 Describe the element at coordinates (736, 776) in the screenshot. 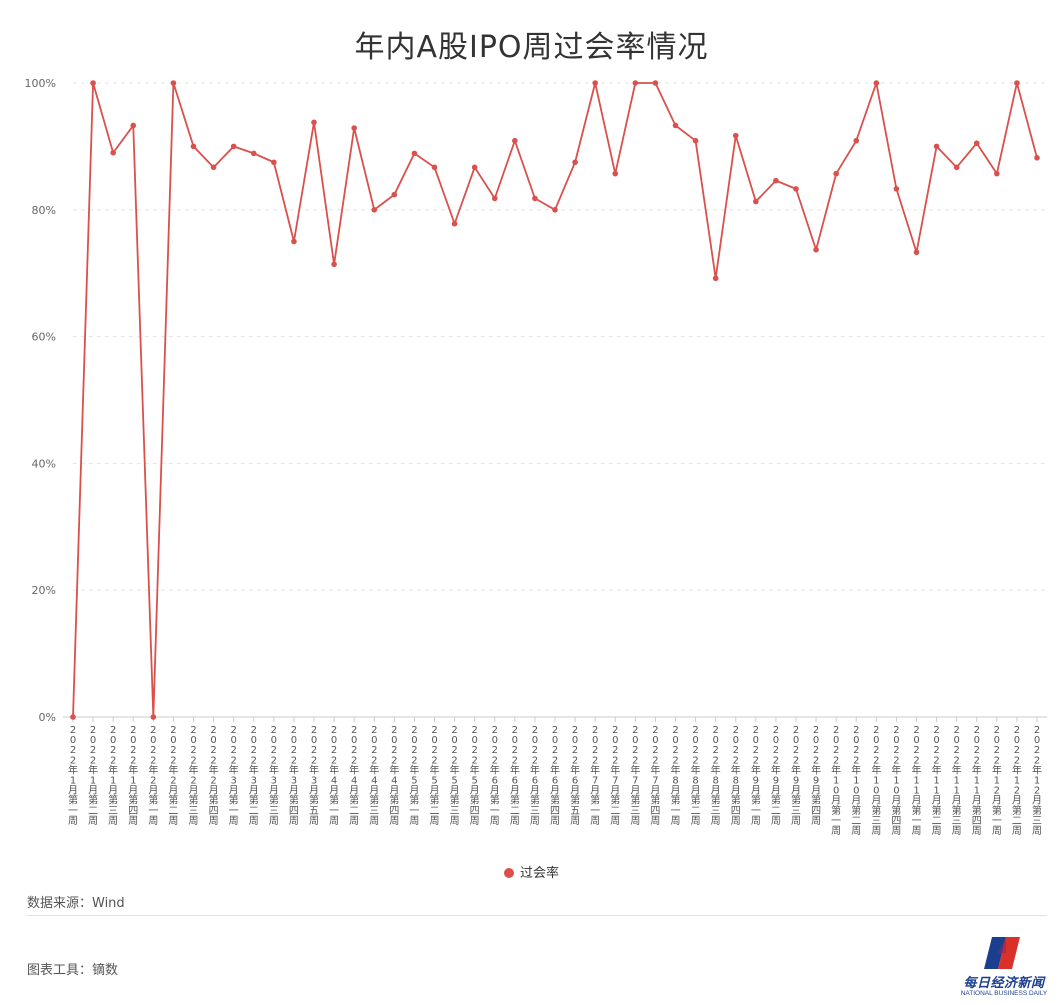

I see `x-tick-label: 2 0 2 2 年 8 月第四周` at that location.